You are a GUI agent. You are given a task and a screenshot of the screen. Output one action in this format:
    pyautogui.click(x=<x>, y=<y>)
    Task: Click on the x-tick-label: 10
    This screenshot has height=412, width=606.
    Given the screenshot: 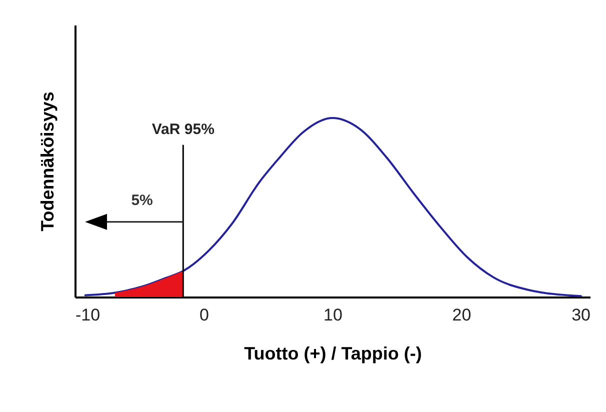 What is the action you would take?
    pyautogui.click(x=333, y=315)
    